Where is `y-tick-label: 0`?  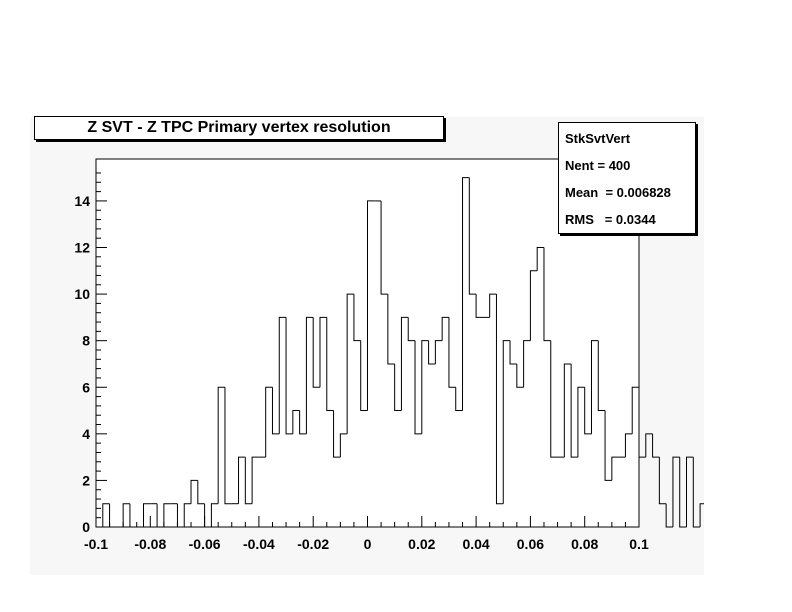
y-tick-label: 0 is located at coordinates (86, 527).